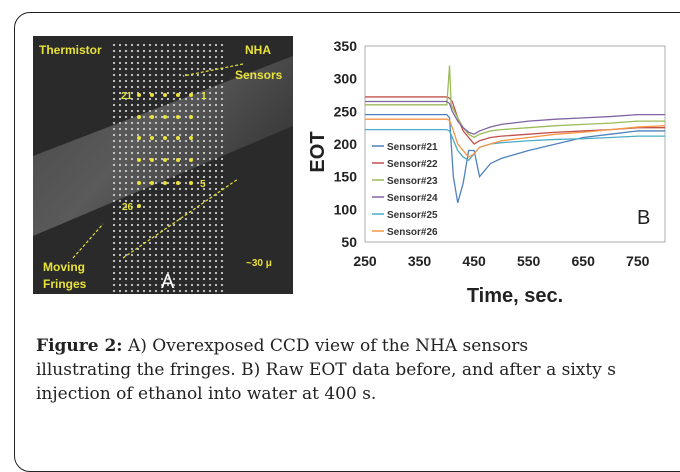  I want to click on legend-label: Sensor#26, so click(412, 232).